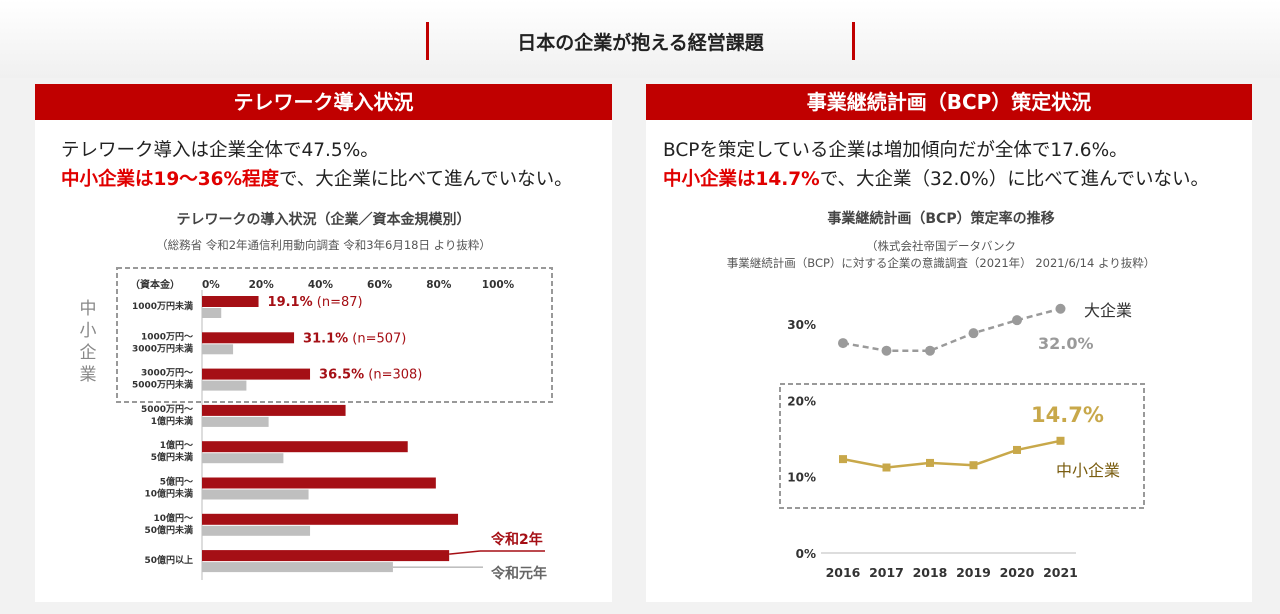  Describe the element at coordinates (1088, 470) in the screenshot. I see `sme-legend: 中小企業` at that location.